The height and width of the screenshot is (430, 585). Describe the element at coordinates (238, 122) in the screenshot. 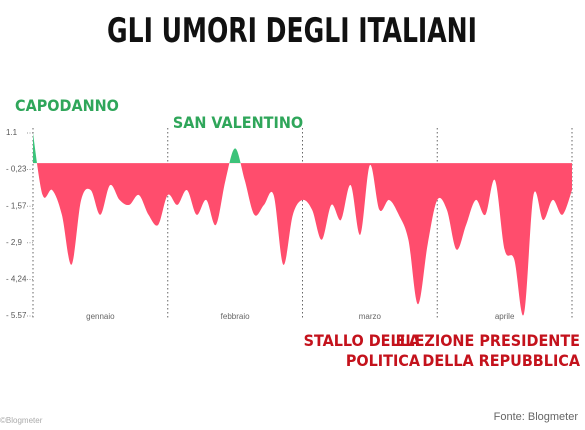

I see `annotation: SAN VALENTINO` at that location.